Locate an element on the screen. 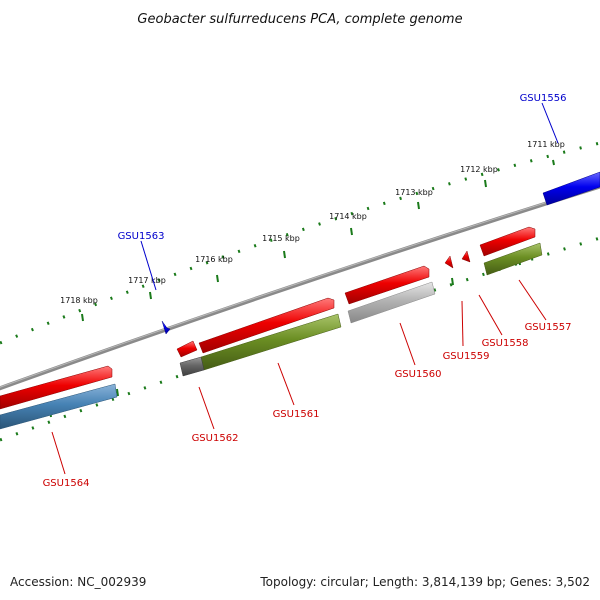  scale-label: 1715 kbp is located at coordinates (281, 238).